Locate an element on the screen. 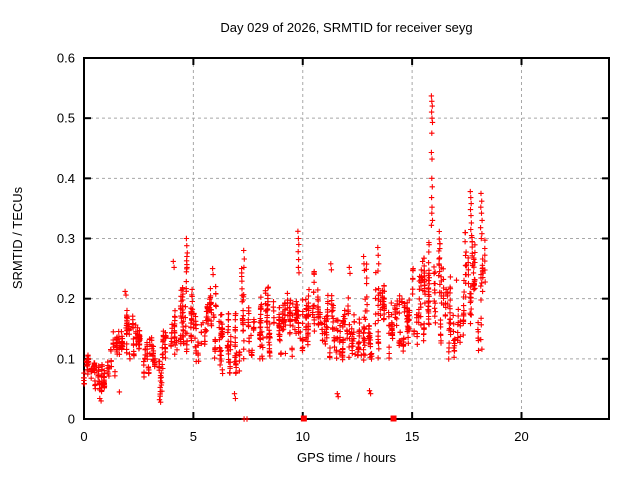 This screenshot has height=480, width=640. y-tick-label: 0.5 is located at coordinates (66, 118).